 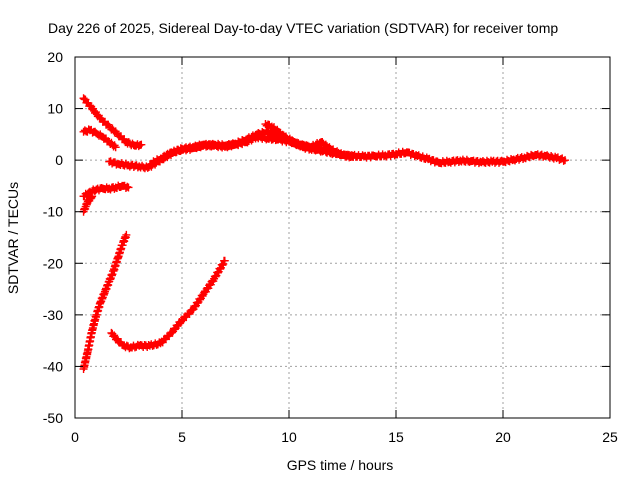 I want to click on y-tick-label: 10, so click(x=55, y=109).